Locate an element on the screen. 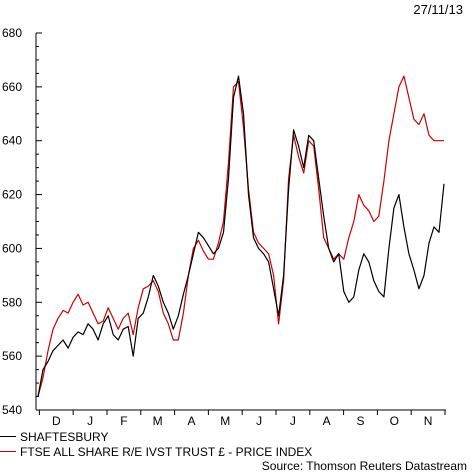 Image resolution: width=475 pixels, height=476 pixels. y-tick-label: 660 is located at coordinates (12, 87).